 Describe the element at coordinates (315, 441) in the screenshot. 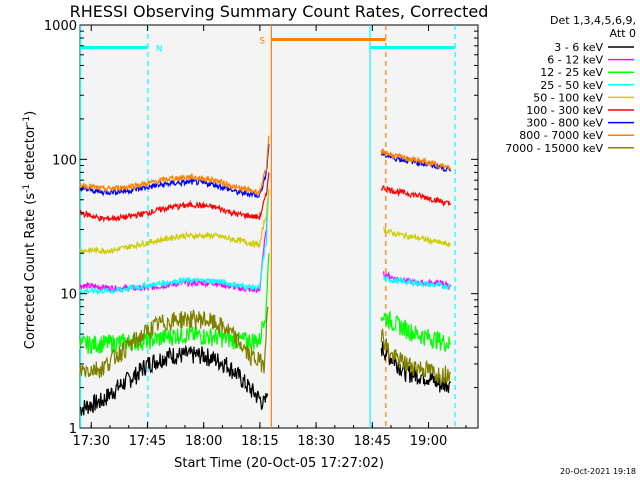

I see `x-tick-label-18-30: 18:30` at that location.